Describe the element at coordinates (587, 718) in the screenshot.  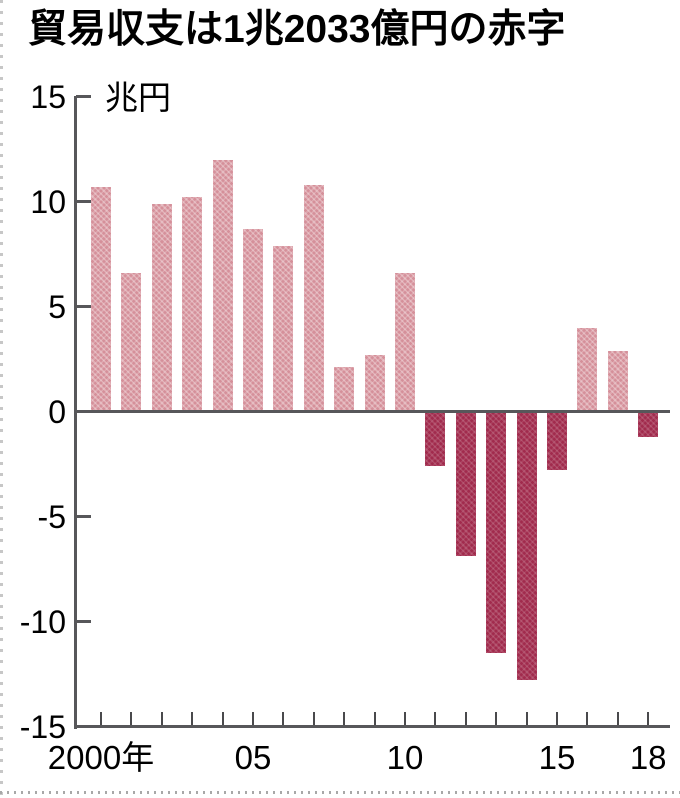
I see `x-tick-2016` at that location.